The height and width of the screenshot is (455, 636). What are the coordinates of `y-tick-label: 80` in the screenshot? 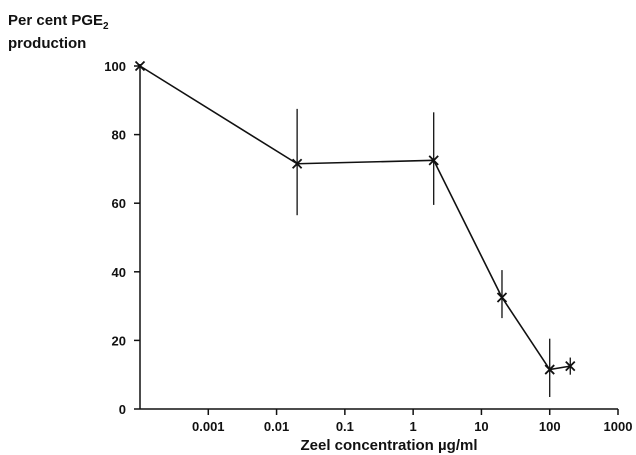 It's located at (119, 135).